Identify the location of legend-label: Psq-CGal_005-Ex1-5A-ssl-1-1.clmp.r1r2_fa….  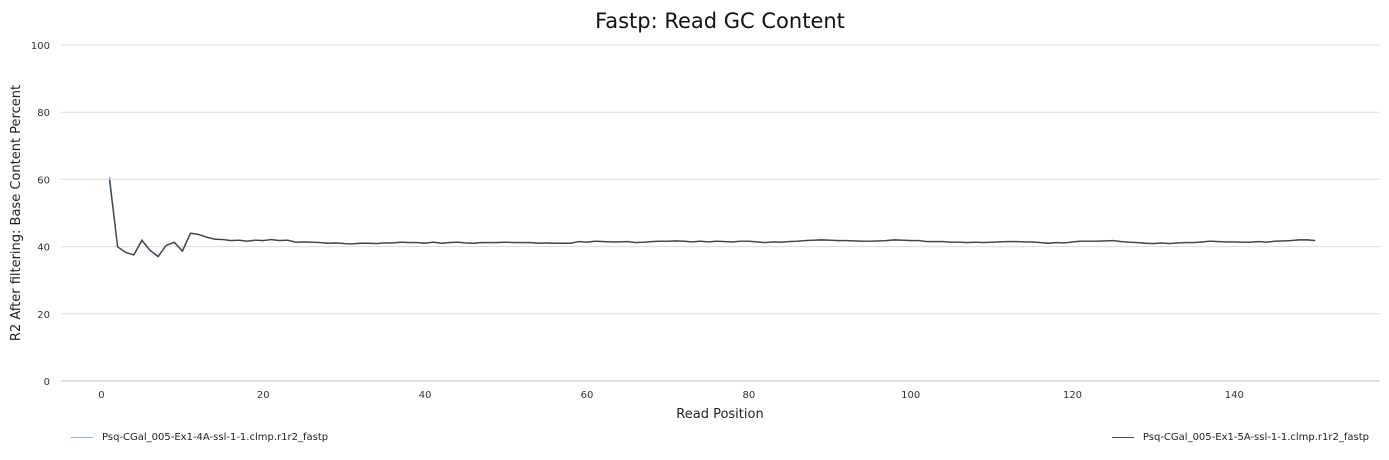
(1255, 437).